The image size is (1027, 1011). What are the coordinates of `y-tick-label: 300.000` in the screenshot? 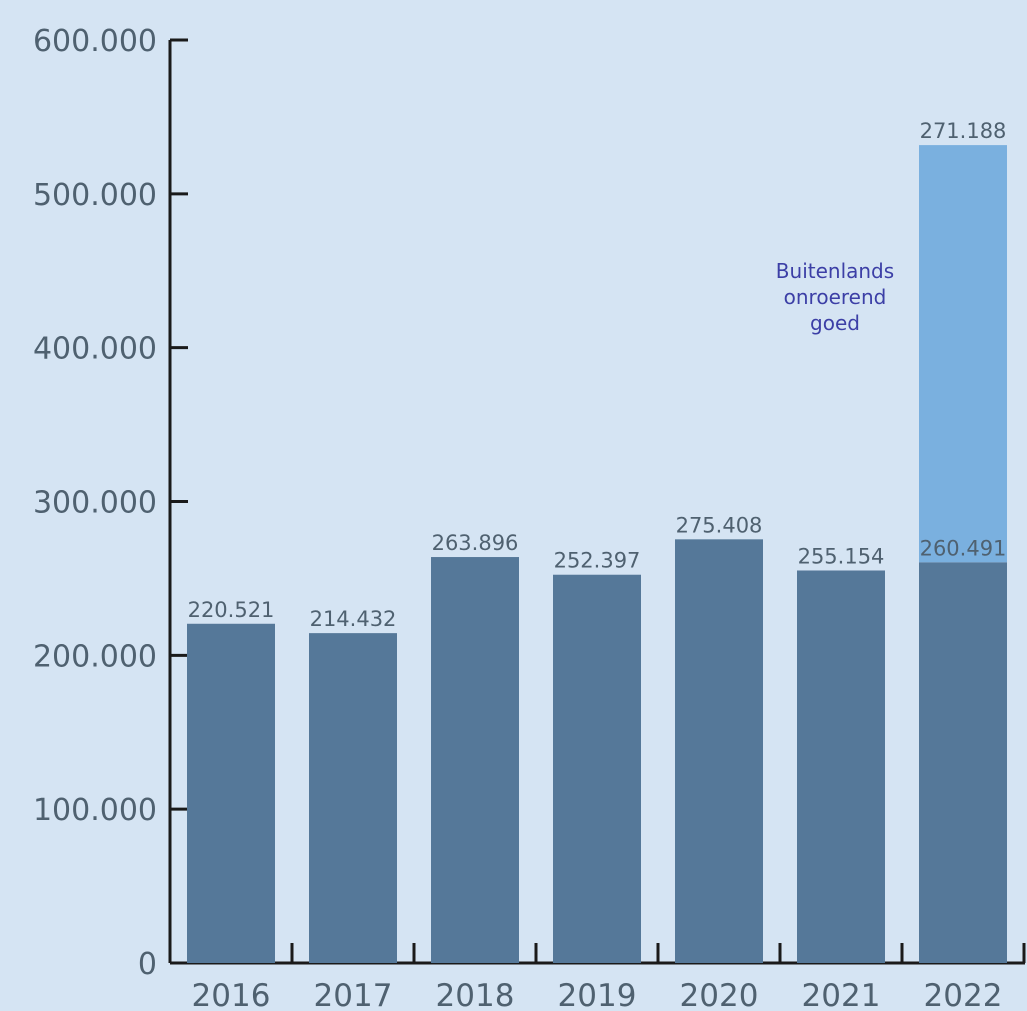 It's located at (95, 503).